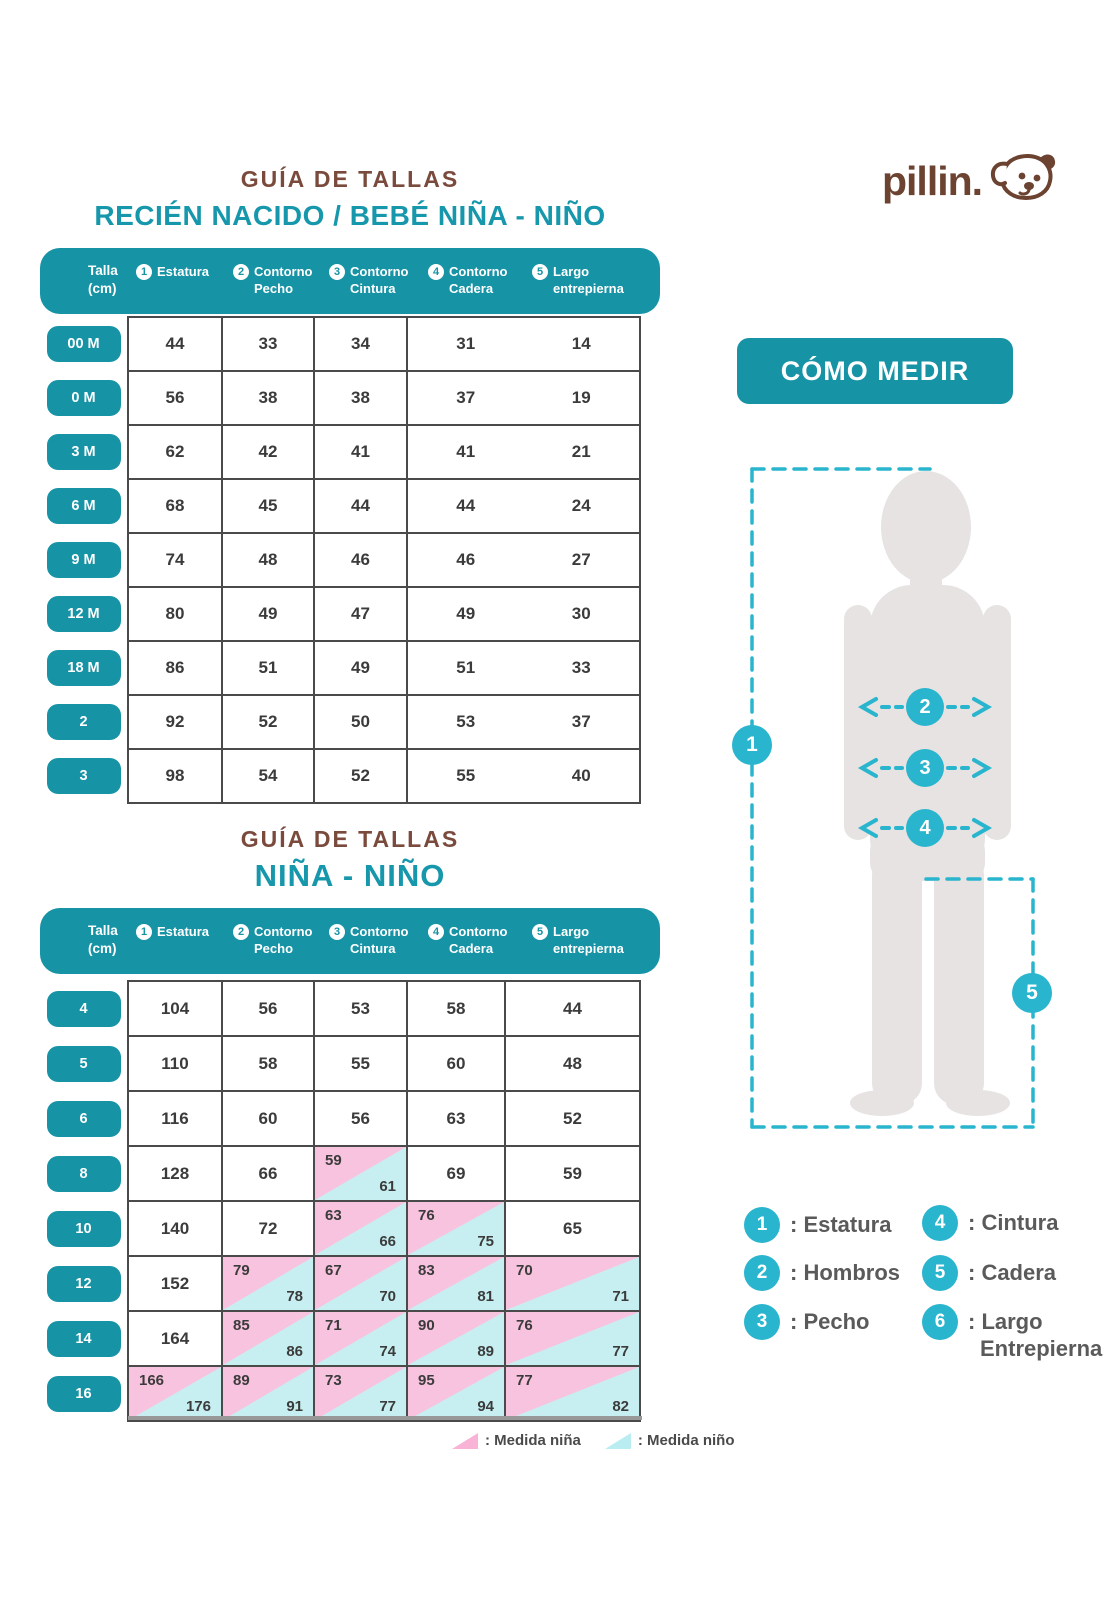  Describe the element at coordinates (360, 1008) in the screenshot. I see `table-cell: 53` at that location.